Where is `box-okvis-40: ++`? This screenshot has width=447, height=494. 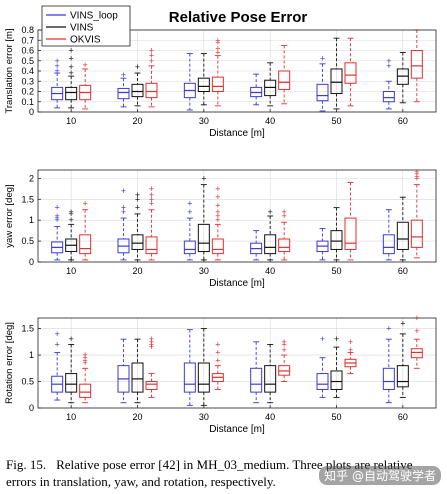 box-okvis-40: ++ is located at coordinates (284, 234).